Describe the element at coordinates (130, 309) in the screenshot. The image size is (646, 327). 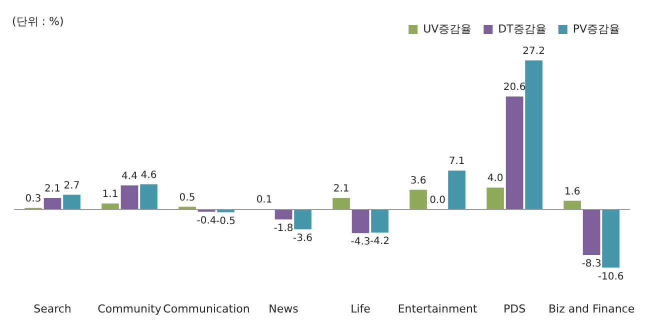
I see `x-tick-label: Community` at that location.